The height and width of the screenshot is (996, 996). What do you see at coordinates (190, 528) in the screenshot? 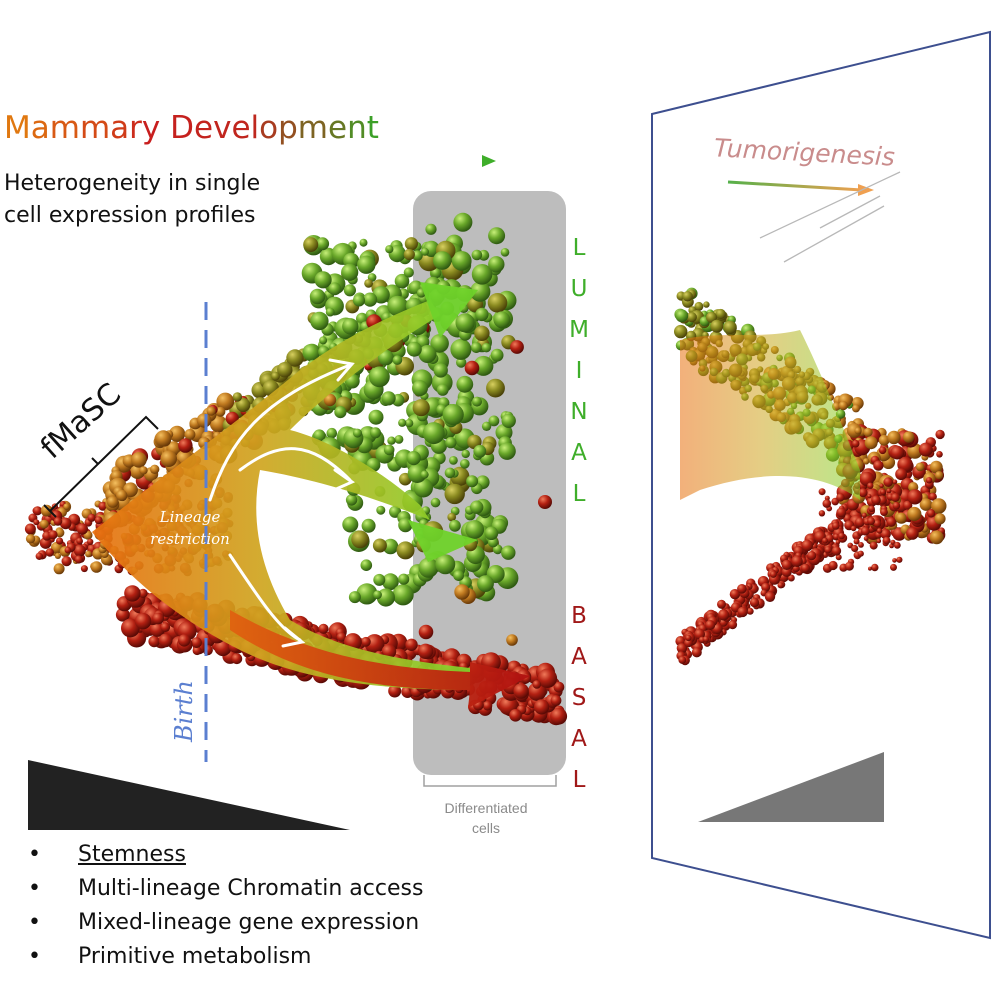
I see `lineage-restriction-label: Lineage restriction` at bounding box center [190, 528].